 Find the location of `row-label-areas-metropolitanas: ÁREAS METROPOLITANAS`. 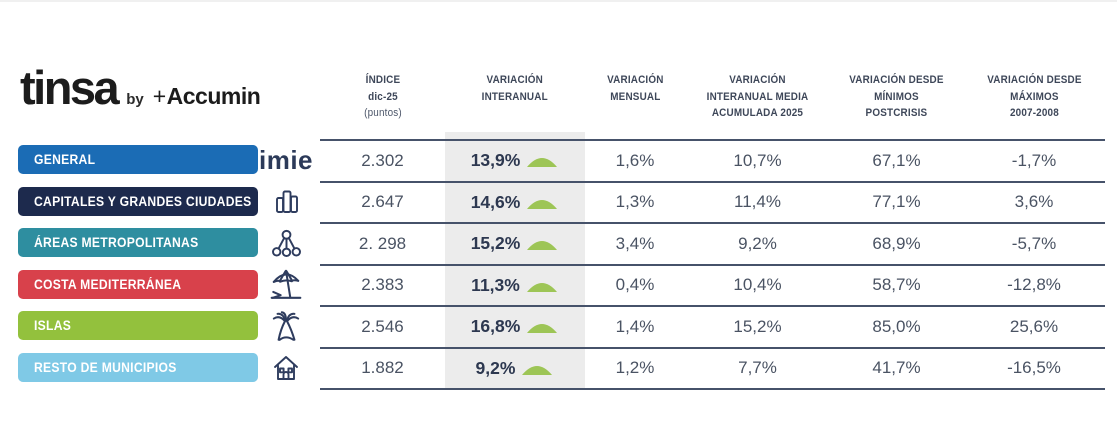

row-label-areas-metropolitanas: ÁREAS METROPOLITANAS is located at coordinates (138, 243).